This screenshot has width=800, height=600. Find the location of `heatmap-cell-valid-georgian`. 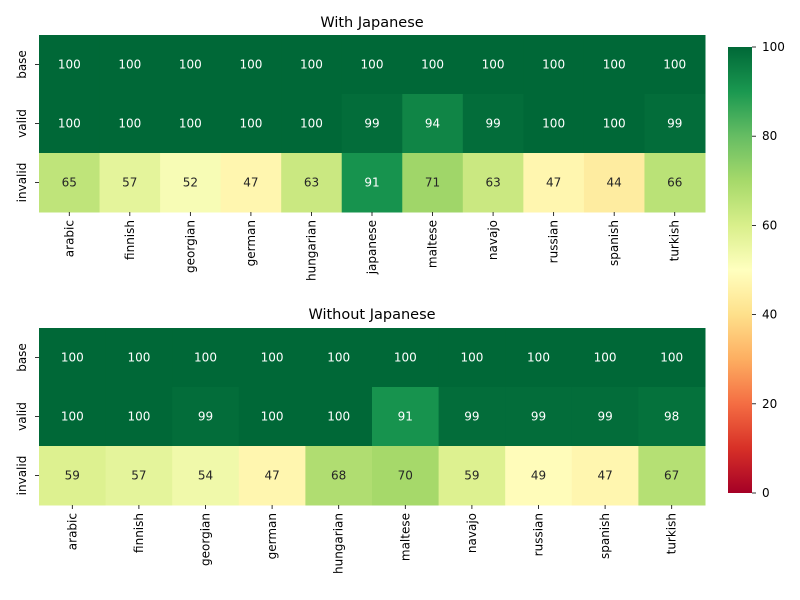

heatmap-cell-valid-georgian is located at coordinates (191, 124).